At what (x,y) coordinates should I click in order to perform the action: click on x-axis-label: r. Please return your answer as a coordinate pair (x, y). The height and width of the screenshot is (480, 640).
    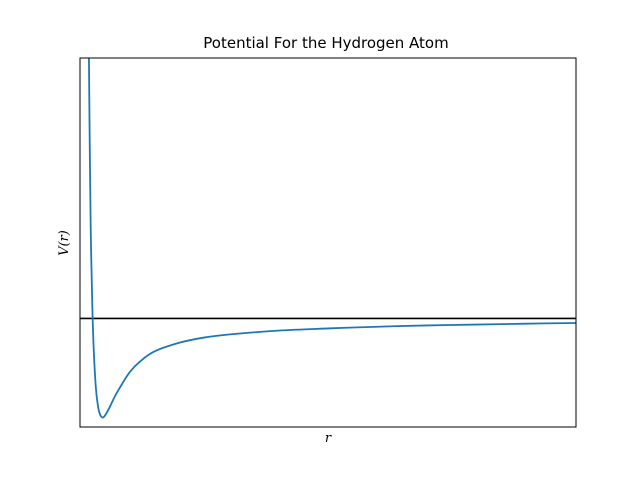
    Looking at the image, I should click on (328, 438).